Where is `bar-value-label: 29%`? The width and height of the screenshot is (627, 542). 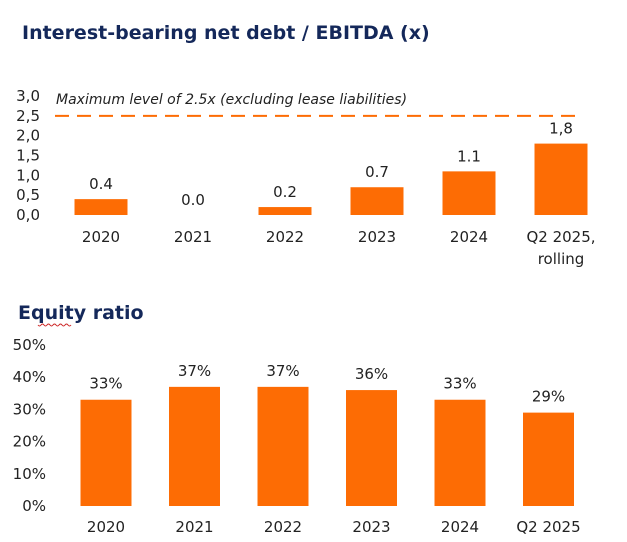 bar-value-label: 29% is located at coordinates (548, 397).